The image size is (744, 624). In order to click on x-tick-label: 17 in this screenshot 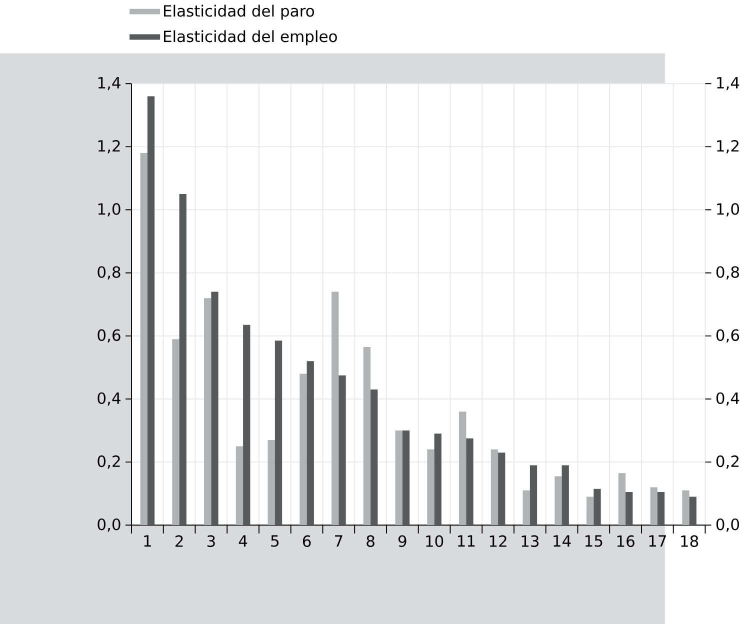, I will do `click(657, 540)`.